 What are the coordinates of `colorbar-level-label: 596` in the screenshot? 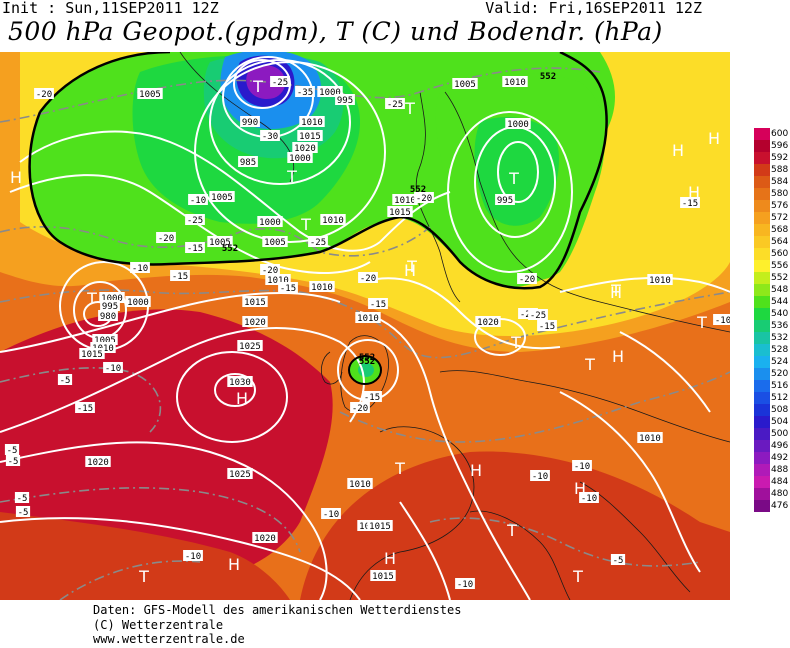 It's located at (780, 146).